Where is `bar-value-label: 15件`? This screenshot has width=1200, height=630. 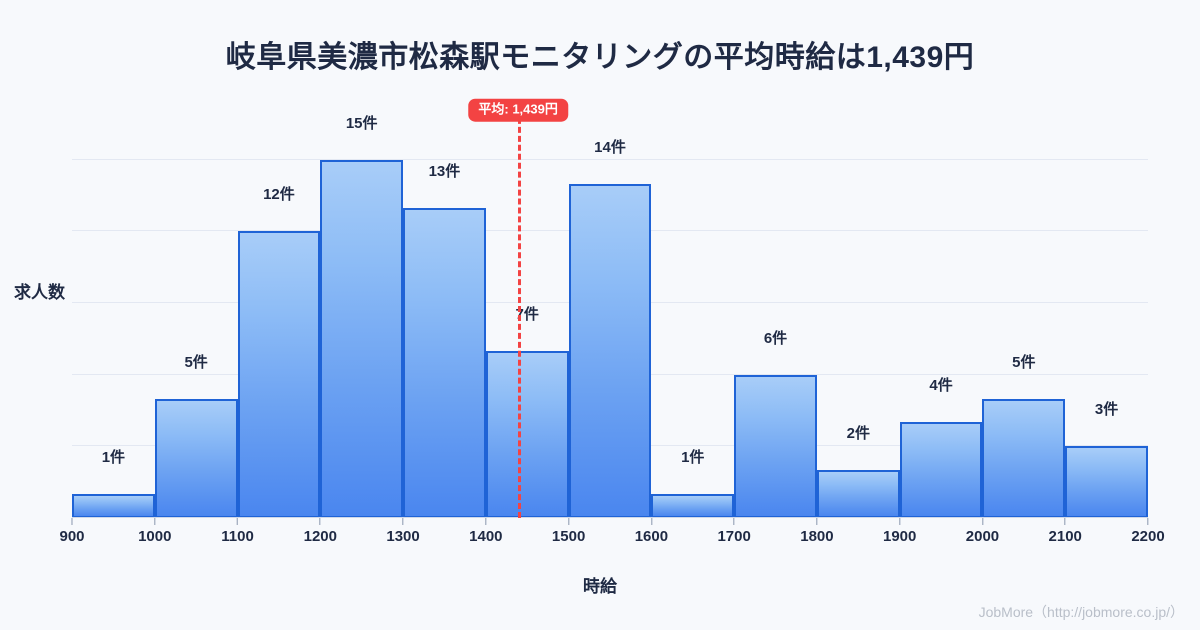
bar-value-label: 15件 is located at coordinates (361, 123).